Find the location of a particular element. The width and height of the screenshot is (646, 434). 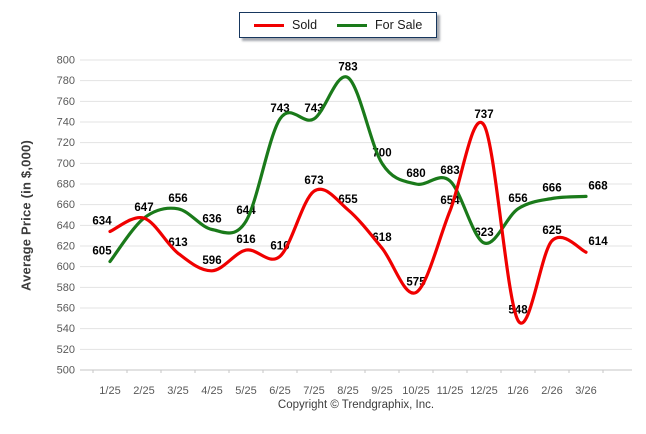

y-tick-label: 560 is located at coordinates (66, 309).